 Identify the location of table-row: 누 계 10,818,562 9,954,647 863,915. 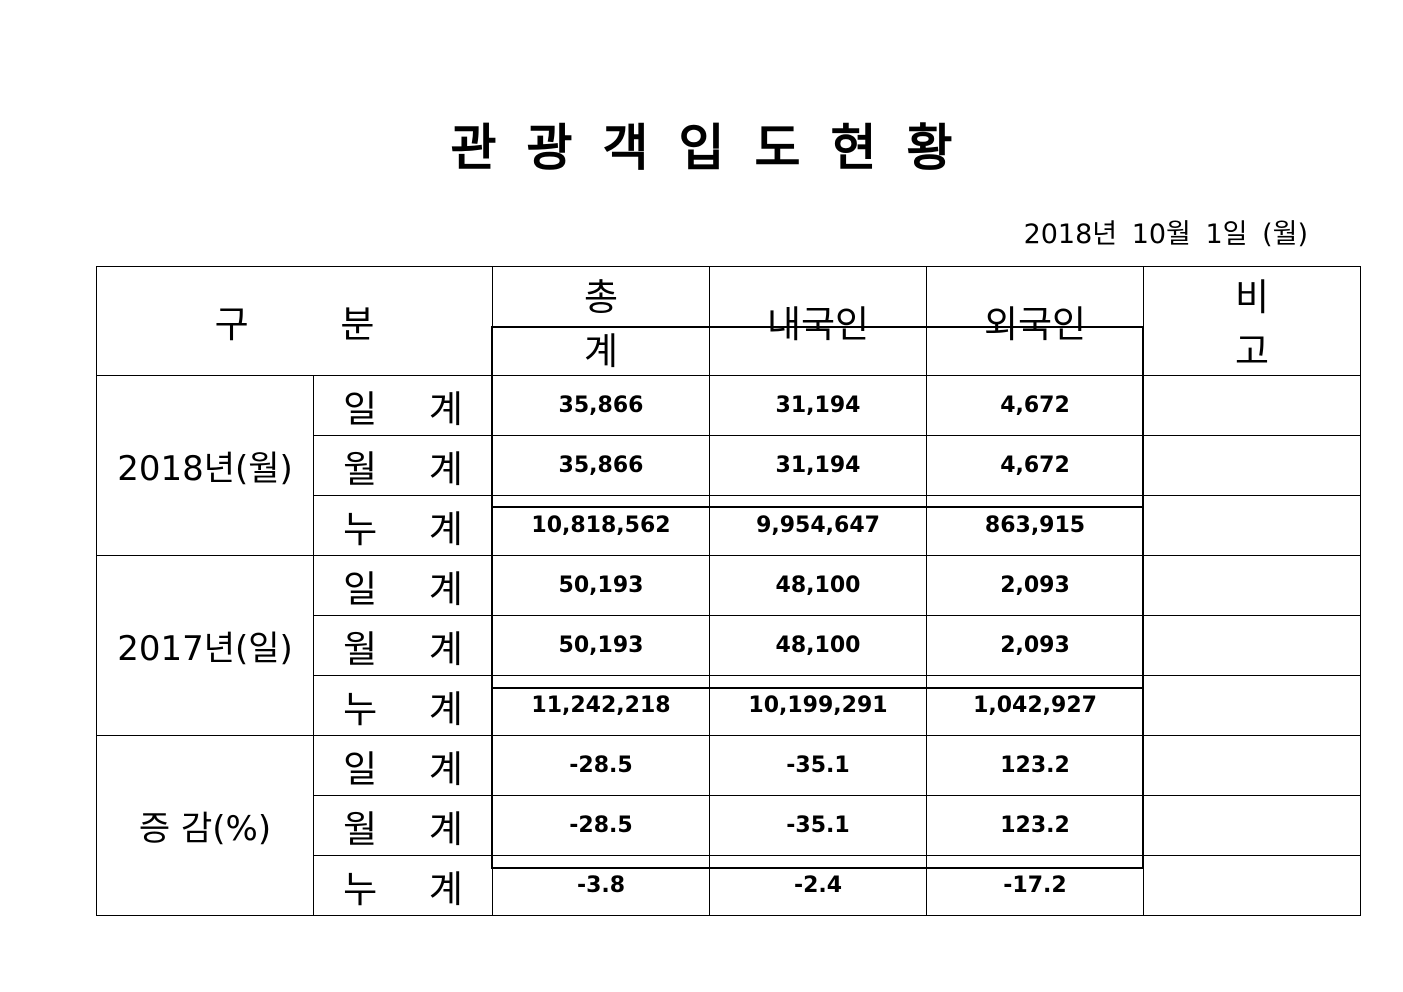
(729, 525).